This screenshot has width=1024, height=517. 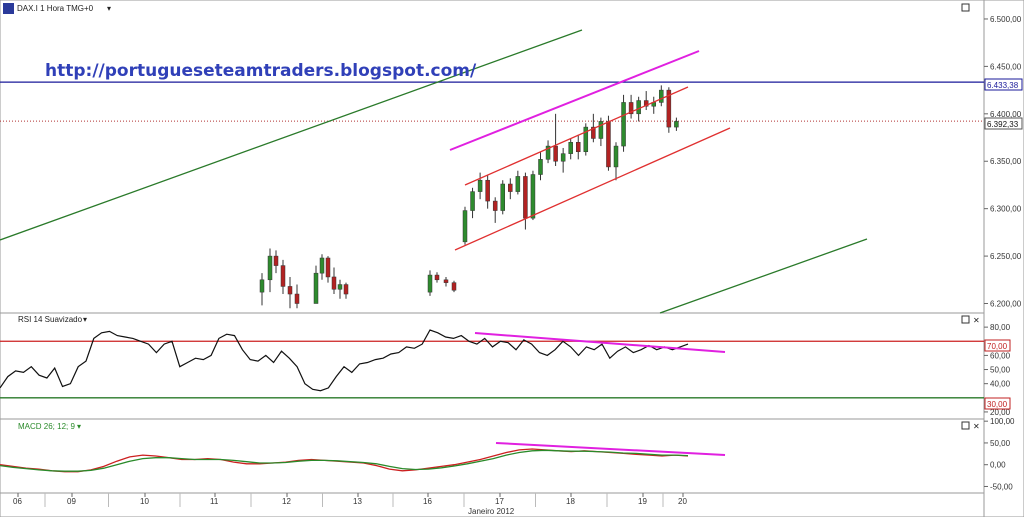 I want to click on time-axis-label: 18, so click(x=570, y=501).